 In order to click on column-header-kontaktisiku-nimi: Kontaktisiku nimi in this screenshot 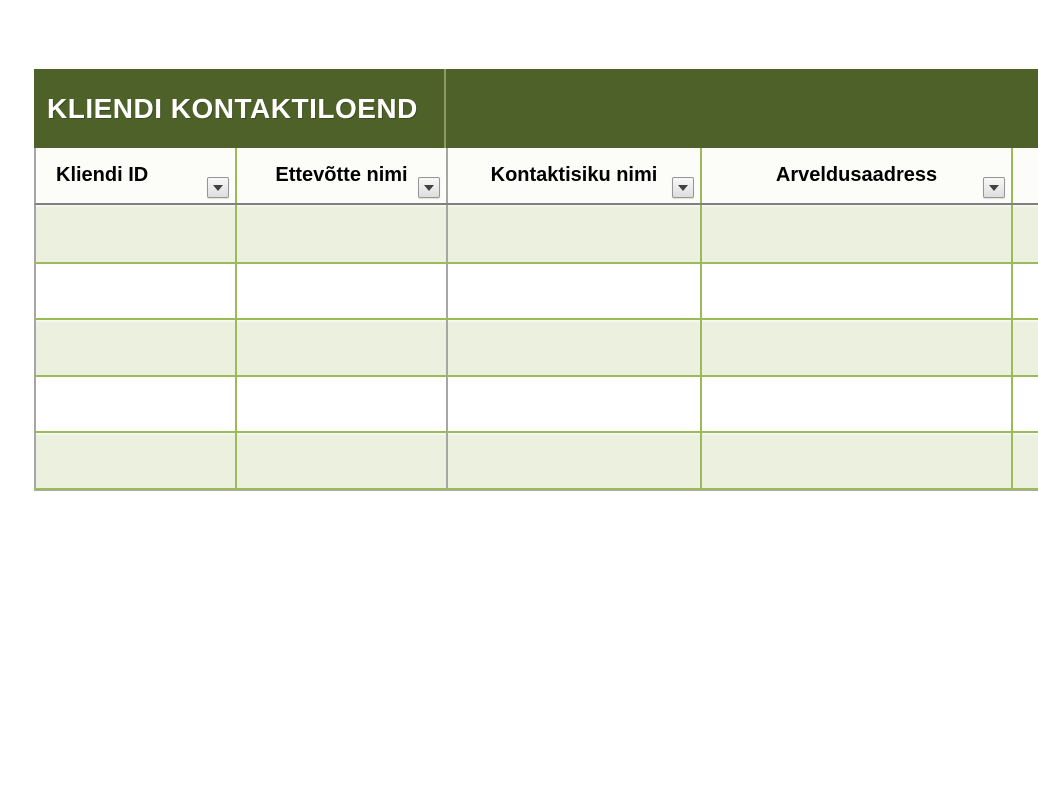, I will do `click(573, 175)`.